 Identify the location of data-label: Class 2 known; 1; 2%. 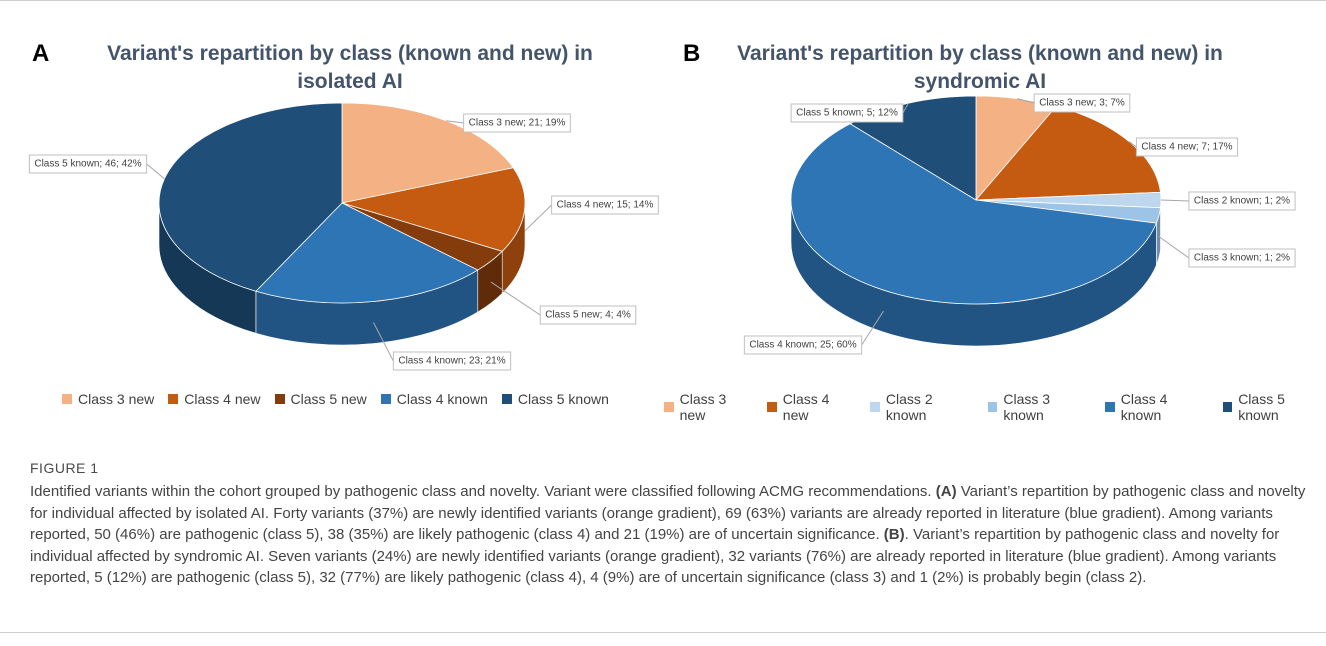
(1242, 201).